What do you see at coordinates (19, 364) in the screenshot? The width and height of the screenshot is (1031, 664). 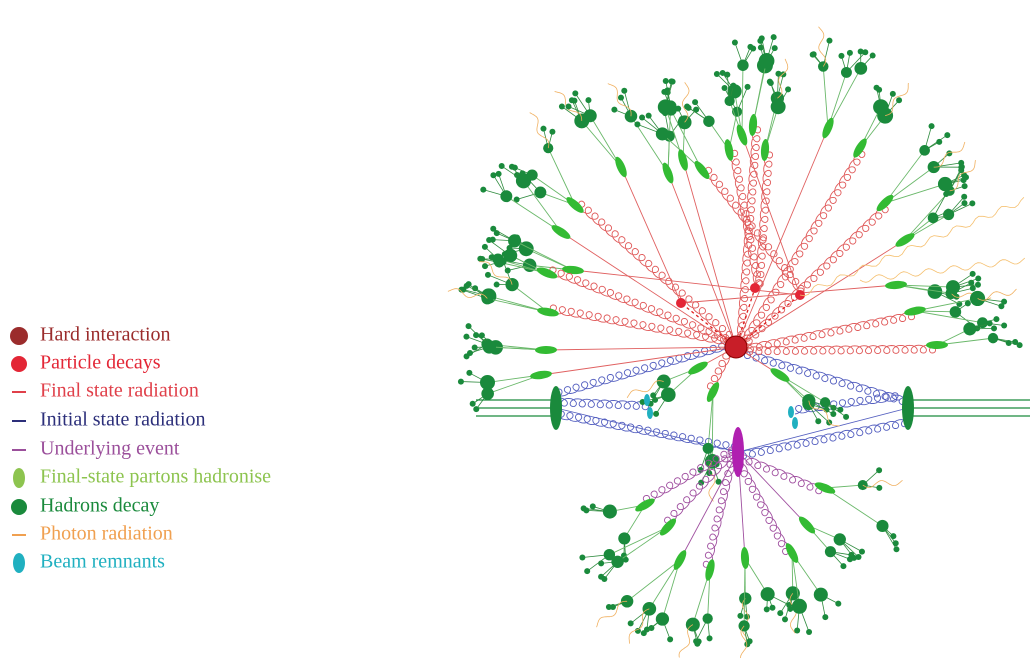 I see `legend-symbol` at bounding box center [19, 364].